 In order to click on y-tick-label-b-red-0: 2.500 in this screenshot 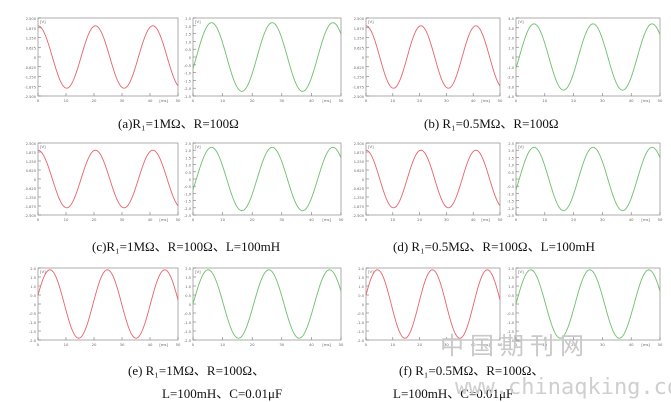, I will do `click(359, 19)`.